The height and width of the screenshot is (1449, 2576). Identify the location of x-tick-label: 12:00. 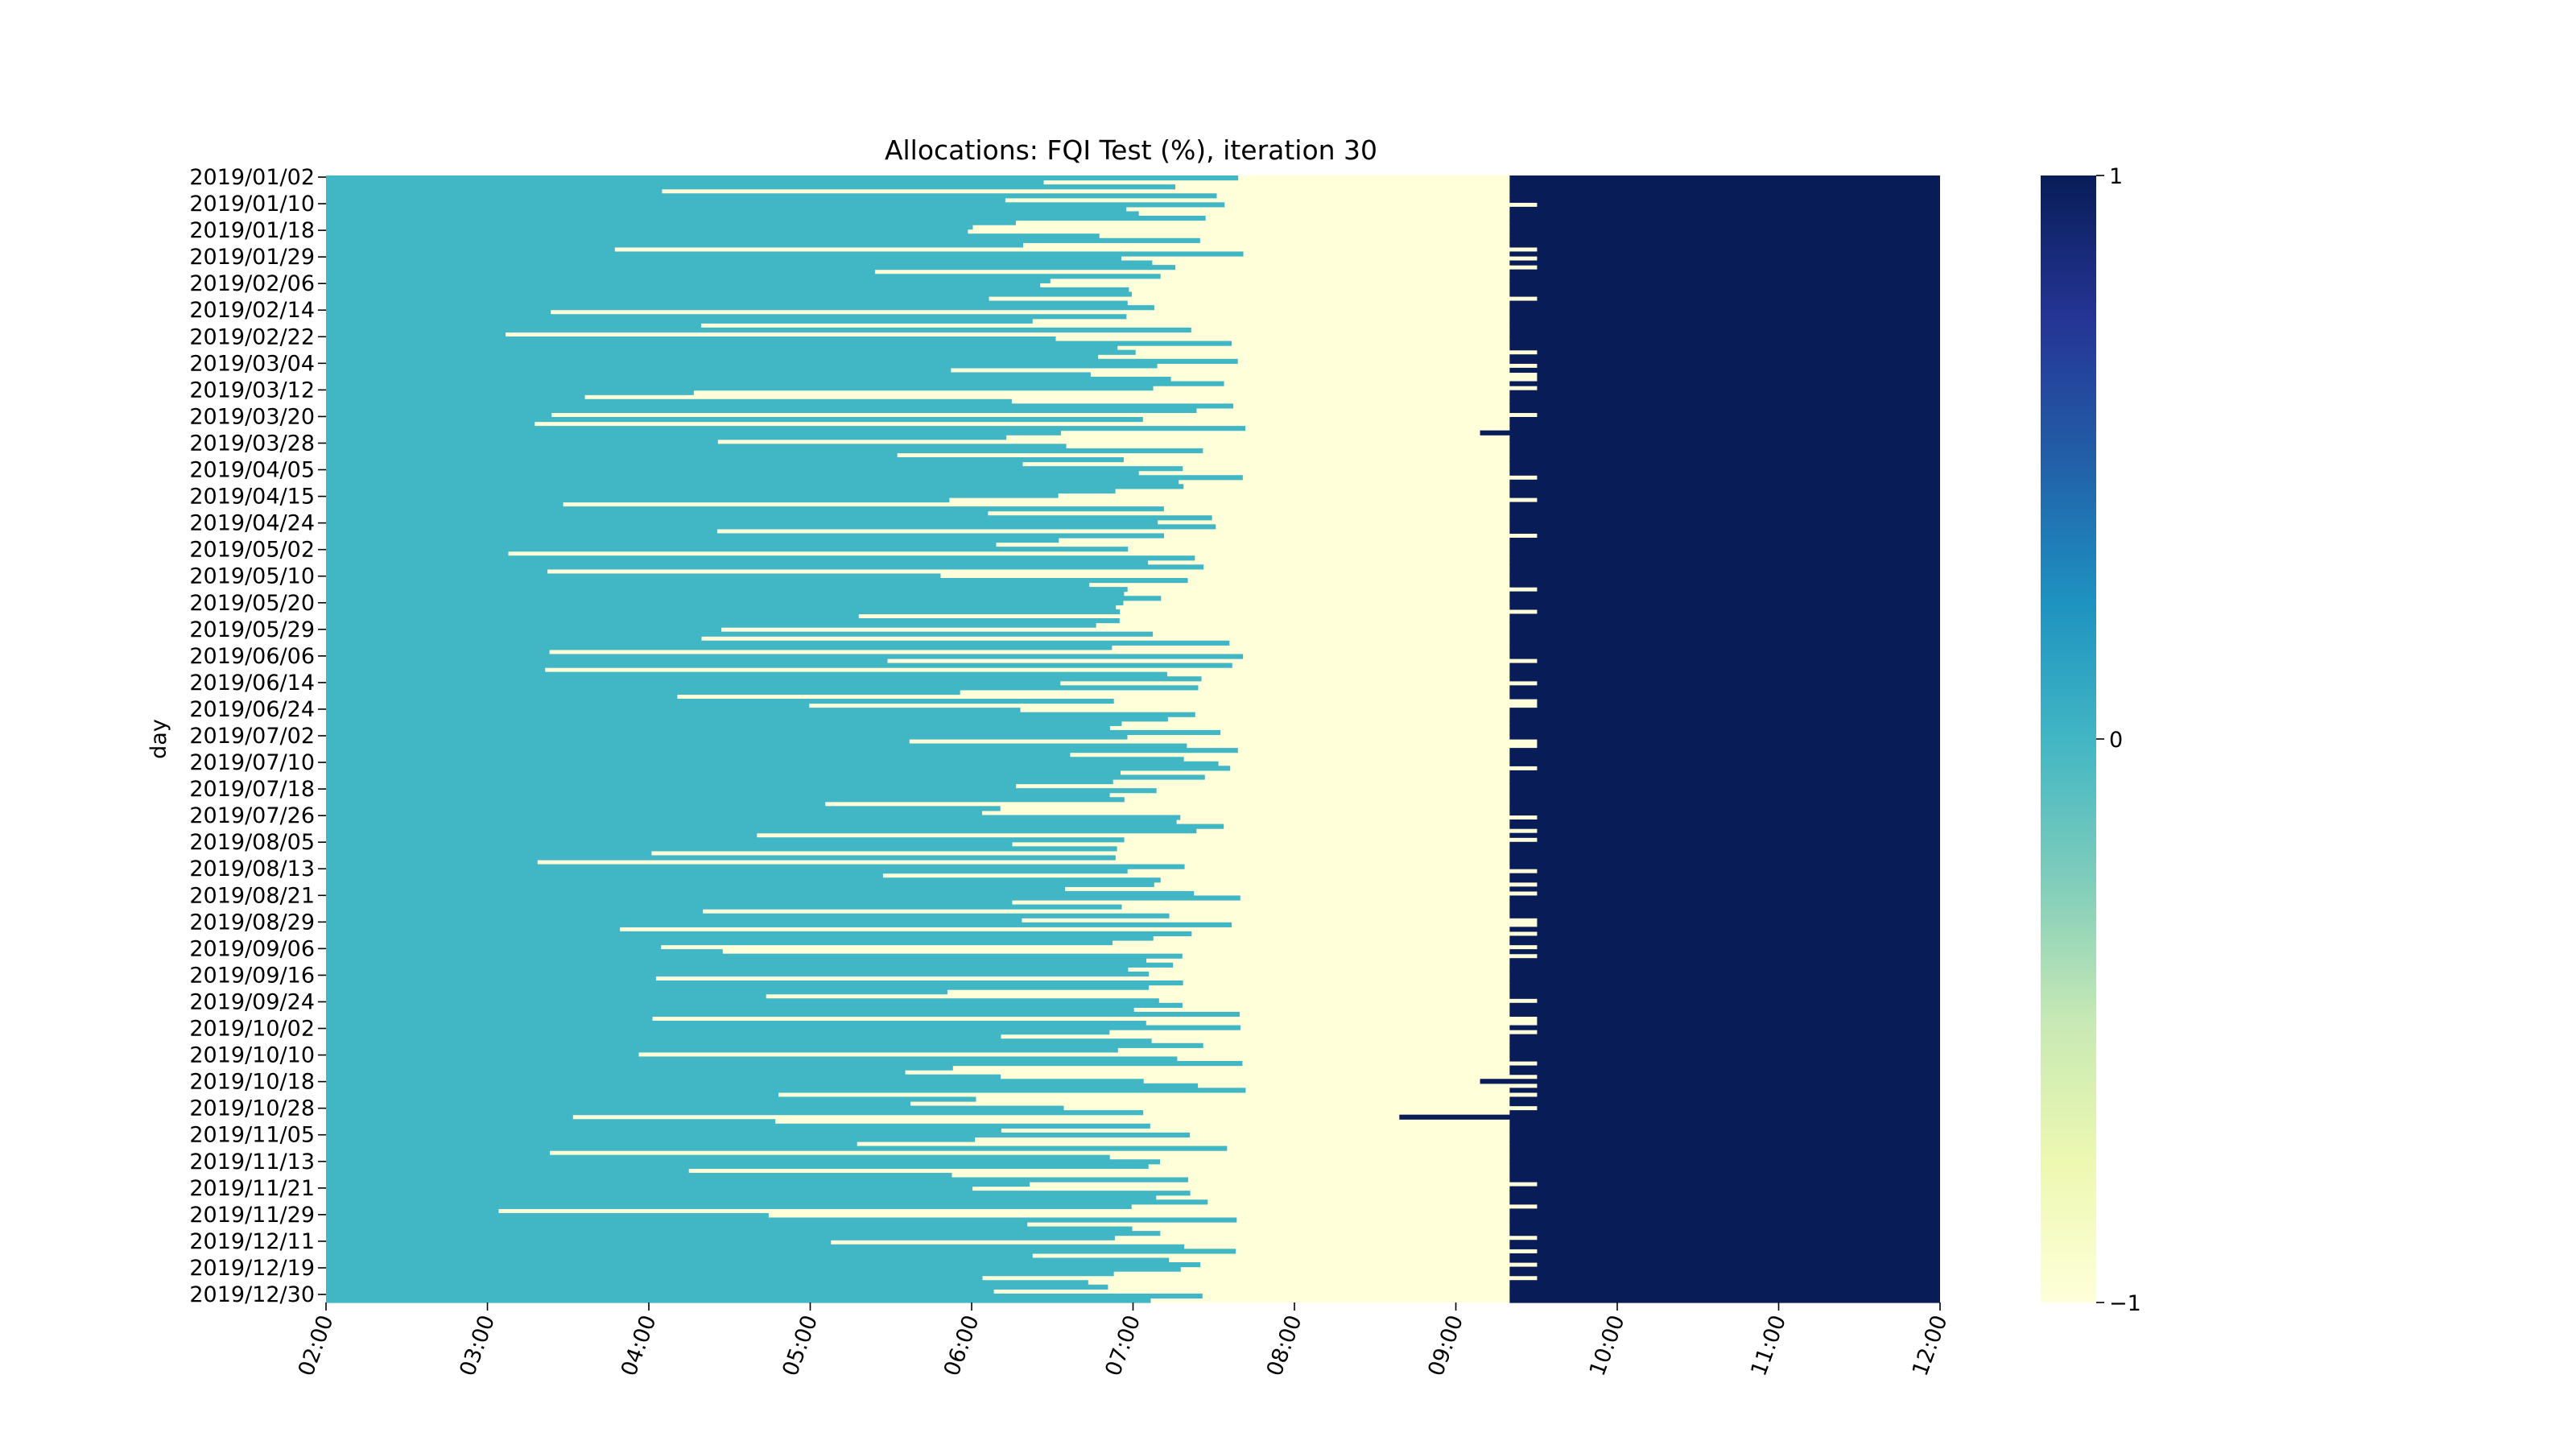
(1931, 1346).